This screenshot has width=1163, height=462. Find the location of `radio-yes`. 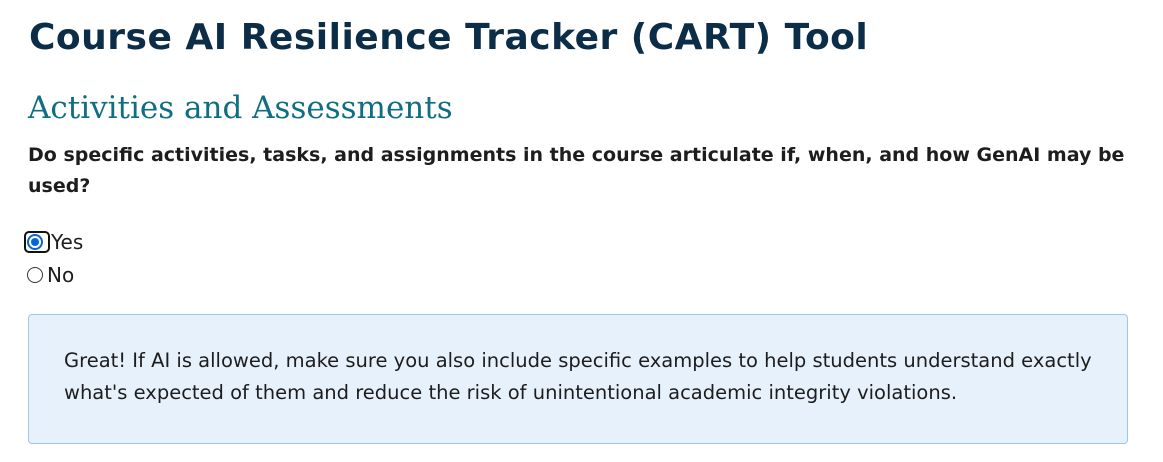

radio-yes is located at coordinates (35, 241).